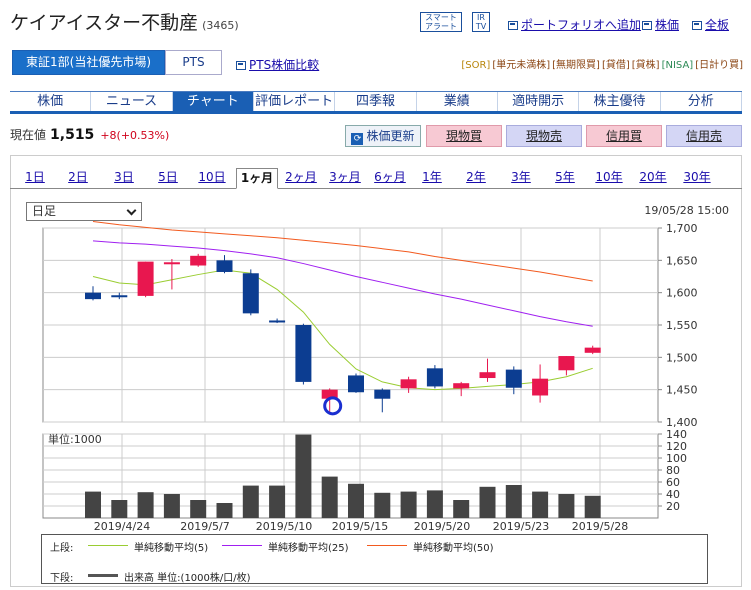 The height and width of the screenshot is (590, 751). What do you see at coordinates (132, 101) in the screenshot?
I see `nav-tab-1: ニュース` at bounding box center [132, 101].